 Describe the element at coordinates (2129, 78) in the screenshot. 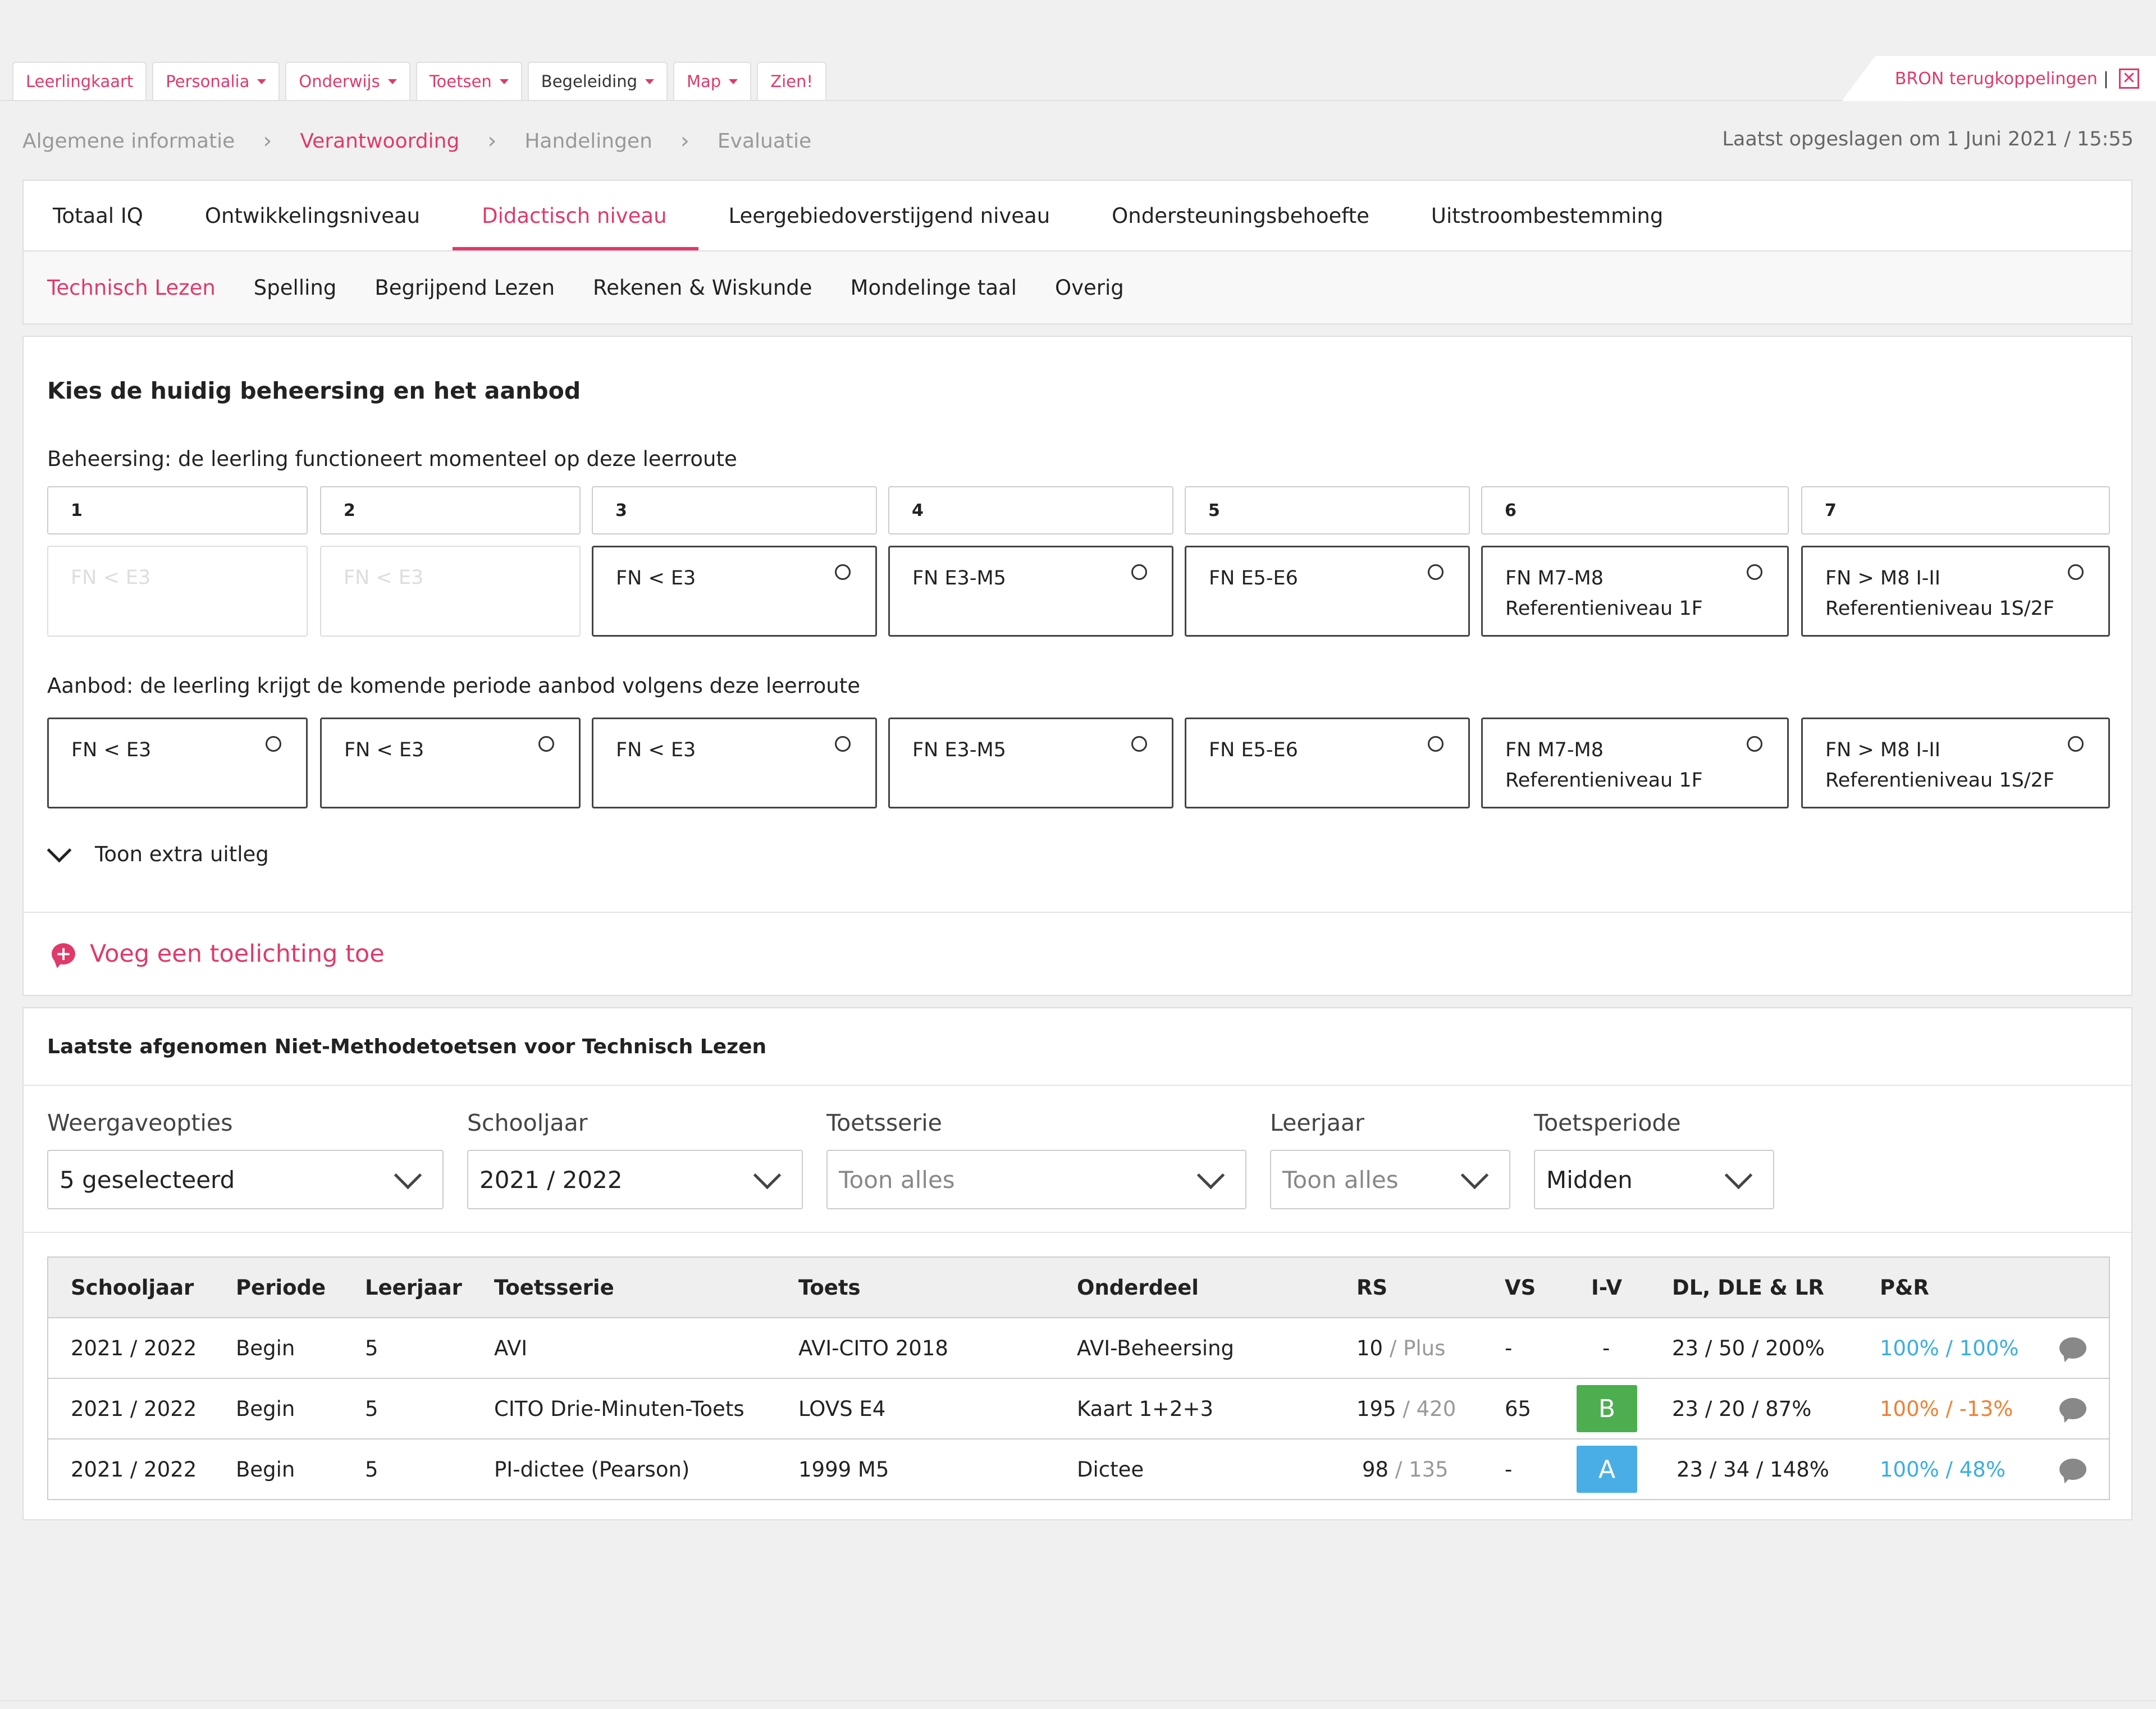

I see `close-icon: ✕` at that location.